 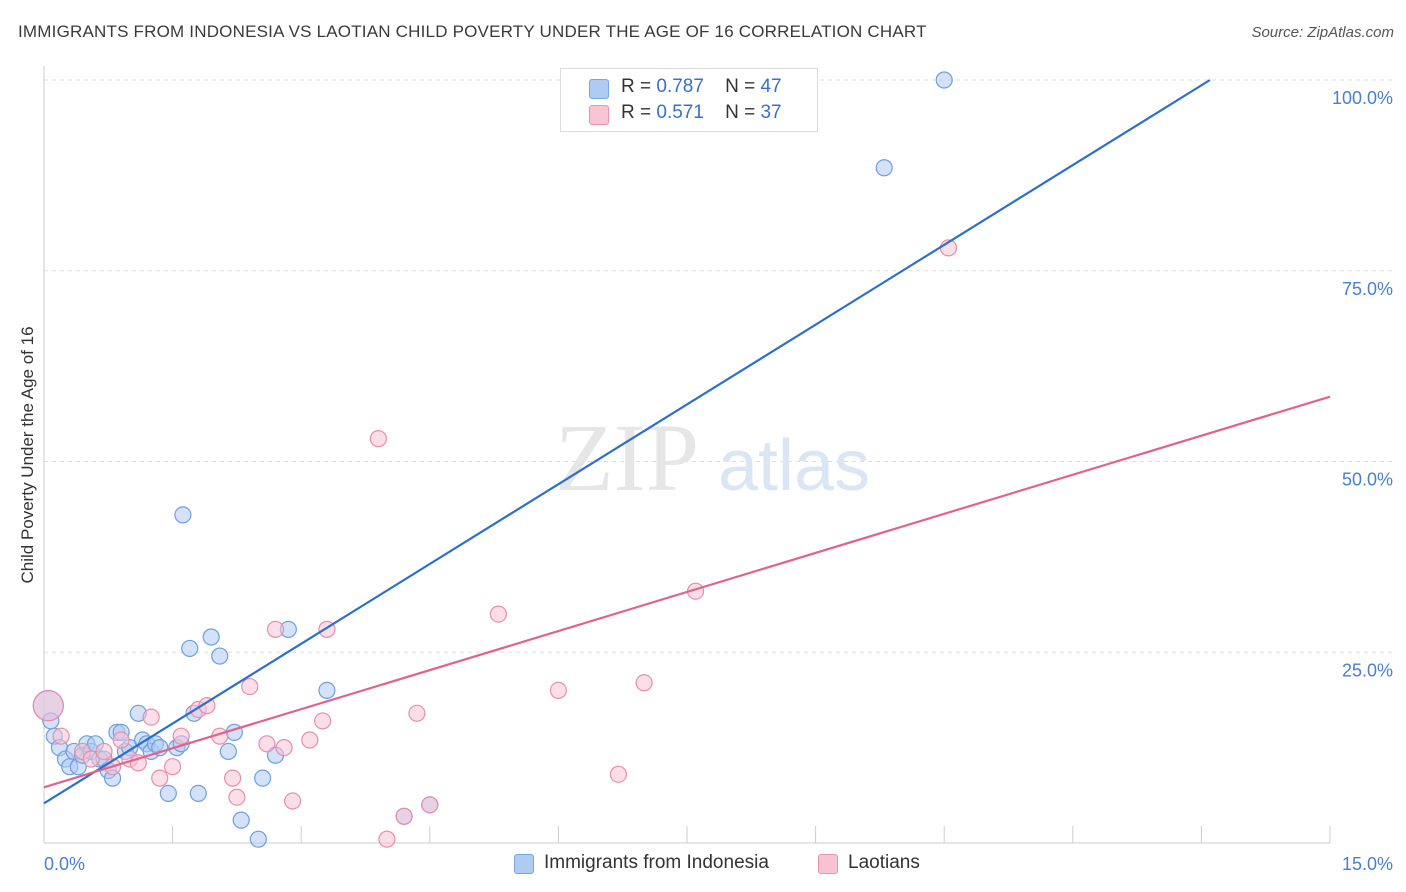 What do you see at coordinates (794, 466) in the screenshot?
I see `watermark-atlas: atlas` at bounding box center [794, 466].